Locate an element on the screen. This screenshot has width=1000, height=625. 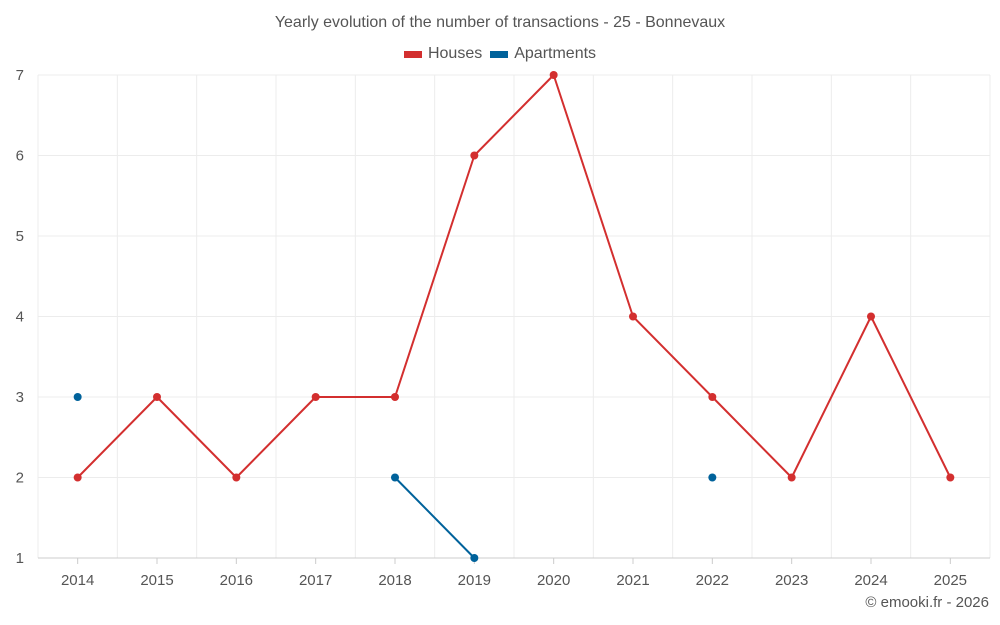
x-tick-label: 2020 is located at coordinates (553, 580).